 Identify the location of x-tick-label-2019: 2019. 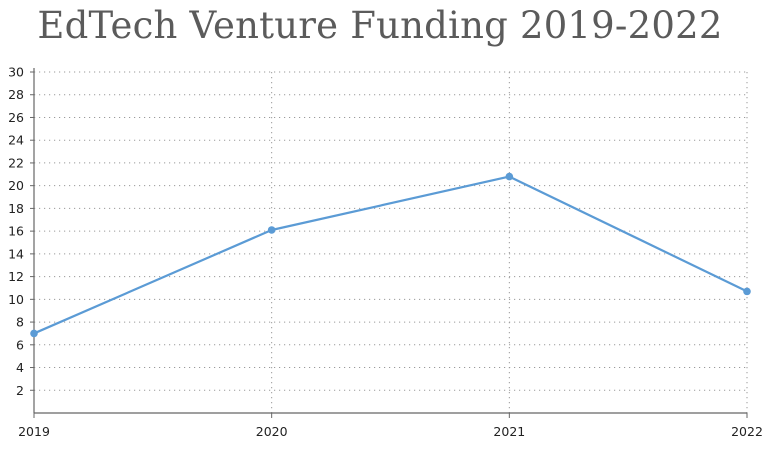
(34, 431).